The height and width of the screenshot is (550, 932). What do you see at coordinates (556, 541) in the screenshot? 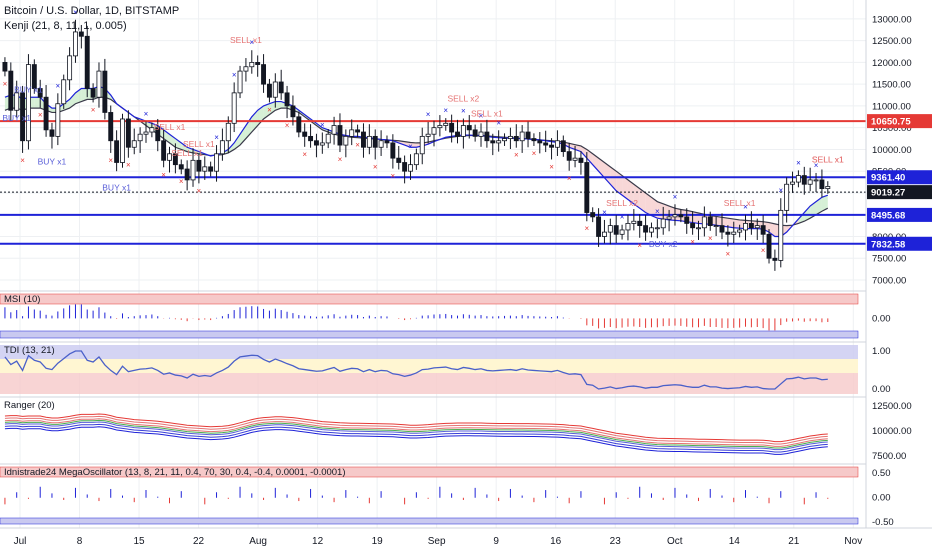
I see `time-tick-label: 16` at bounding box center [556, 541].